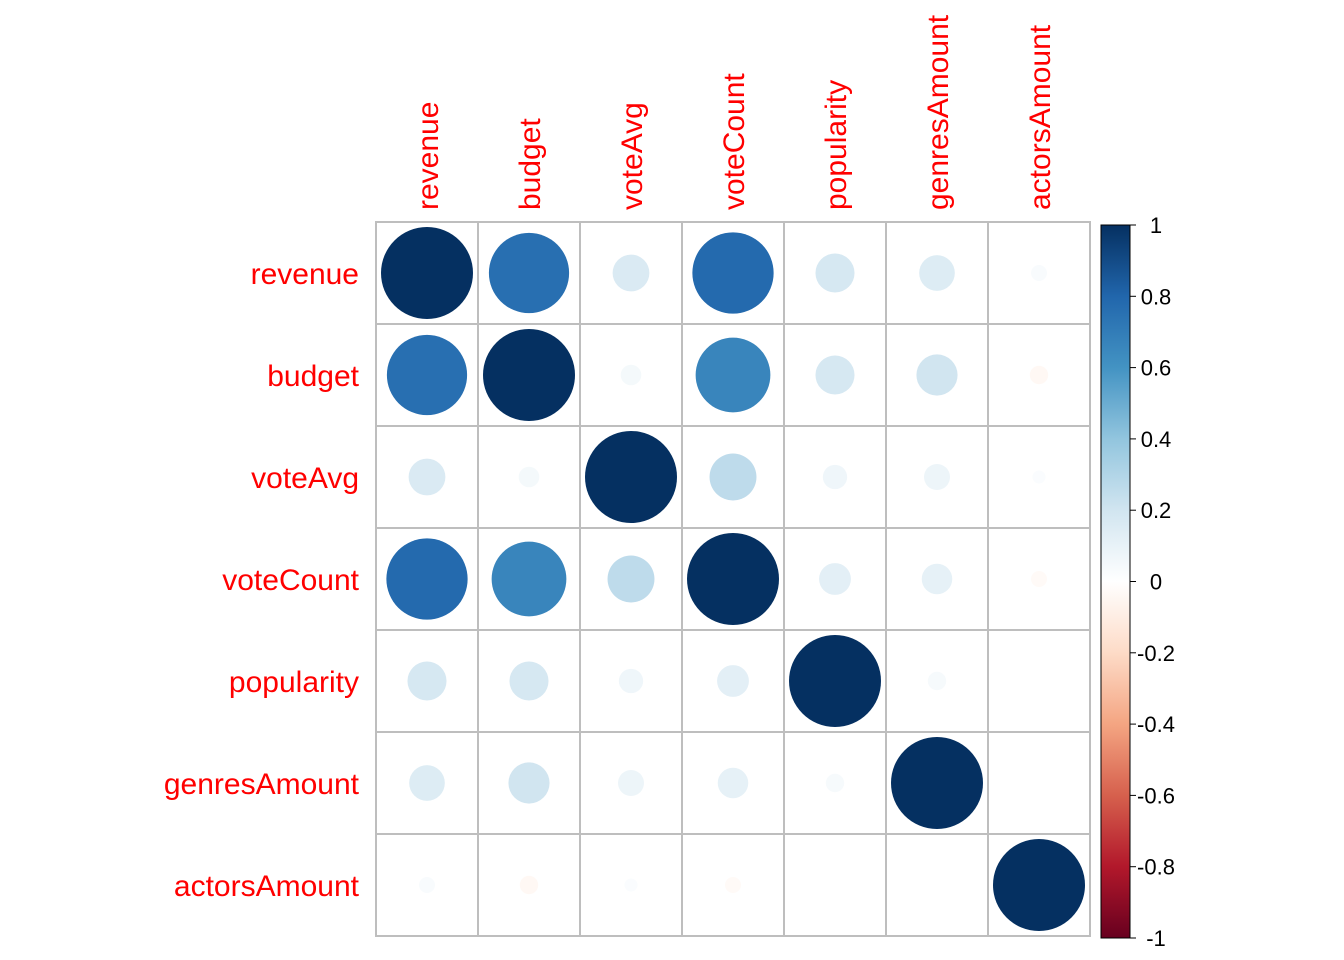 The image size is (1344, 960). Describe the element at coordinates (427, 783) in the screenshot. I see `correlation-circle-genresAmount-revenue` at that location.